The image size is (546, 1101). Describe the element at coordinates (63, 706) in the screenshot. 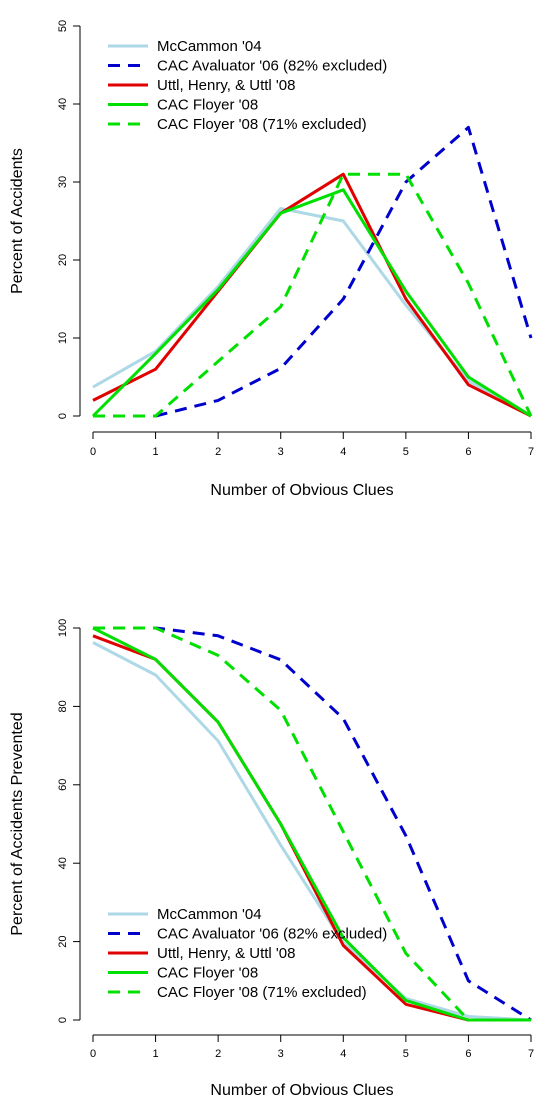

I see `y-tick-label: 80` at that location.